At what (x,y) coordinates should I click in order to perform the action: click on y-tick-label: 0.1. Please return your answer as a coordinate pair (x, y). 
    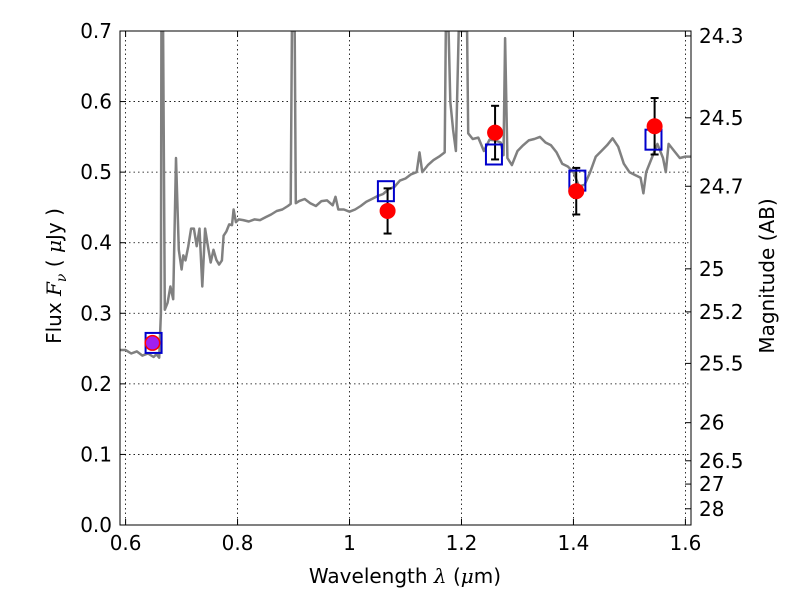
    Looking at the image, I should click on (96, 454).